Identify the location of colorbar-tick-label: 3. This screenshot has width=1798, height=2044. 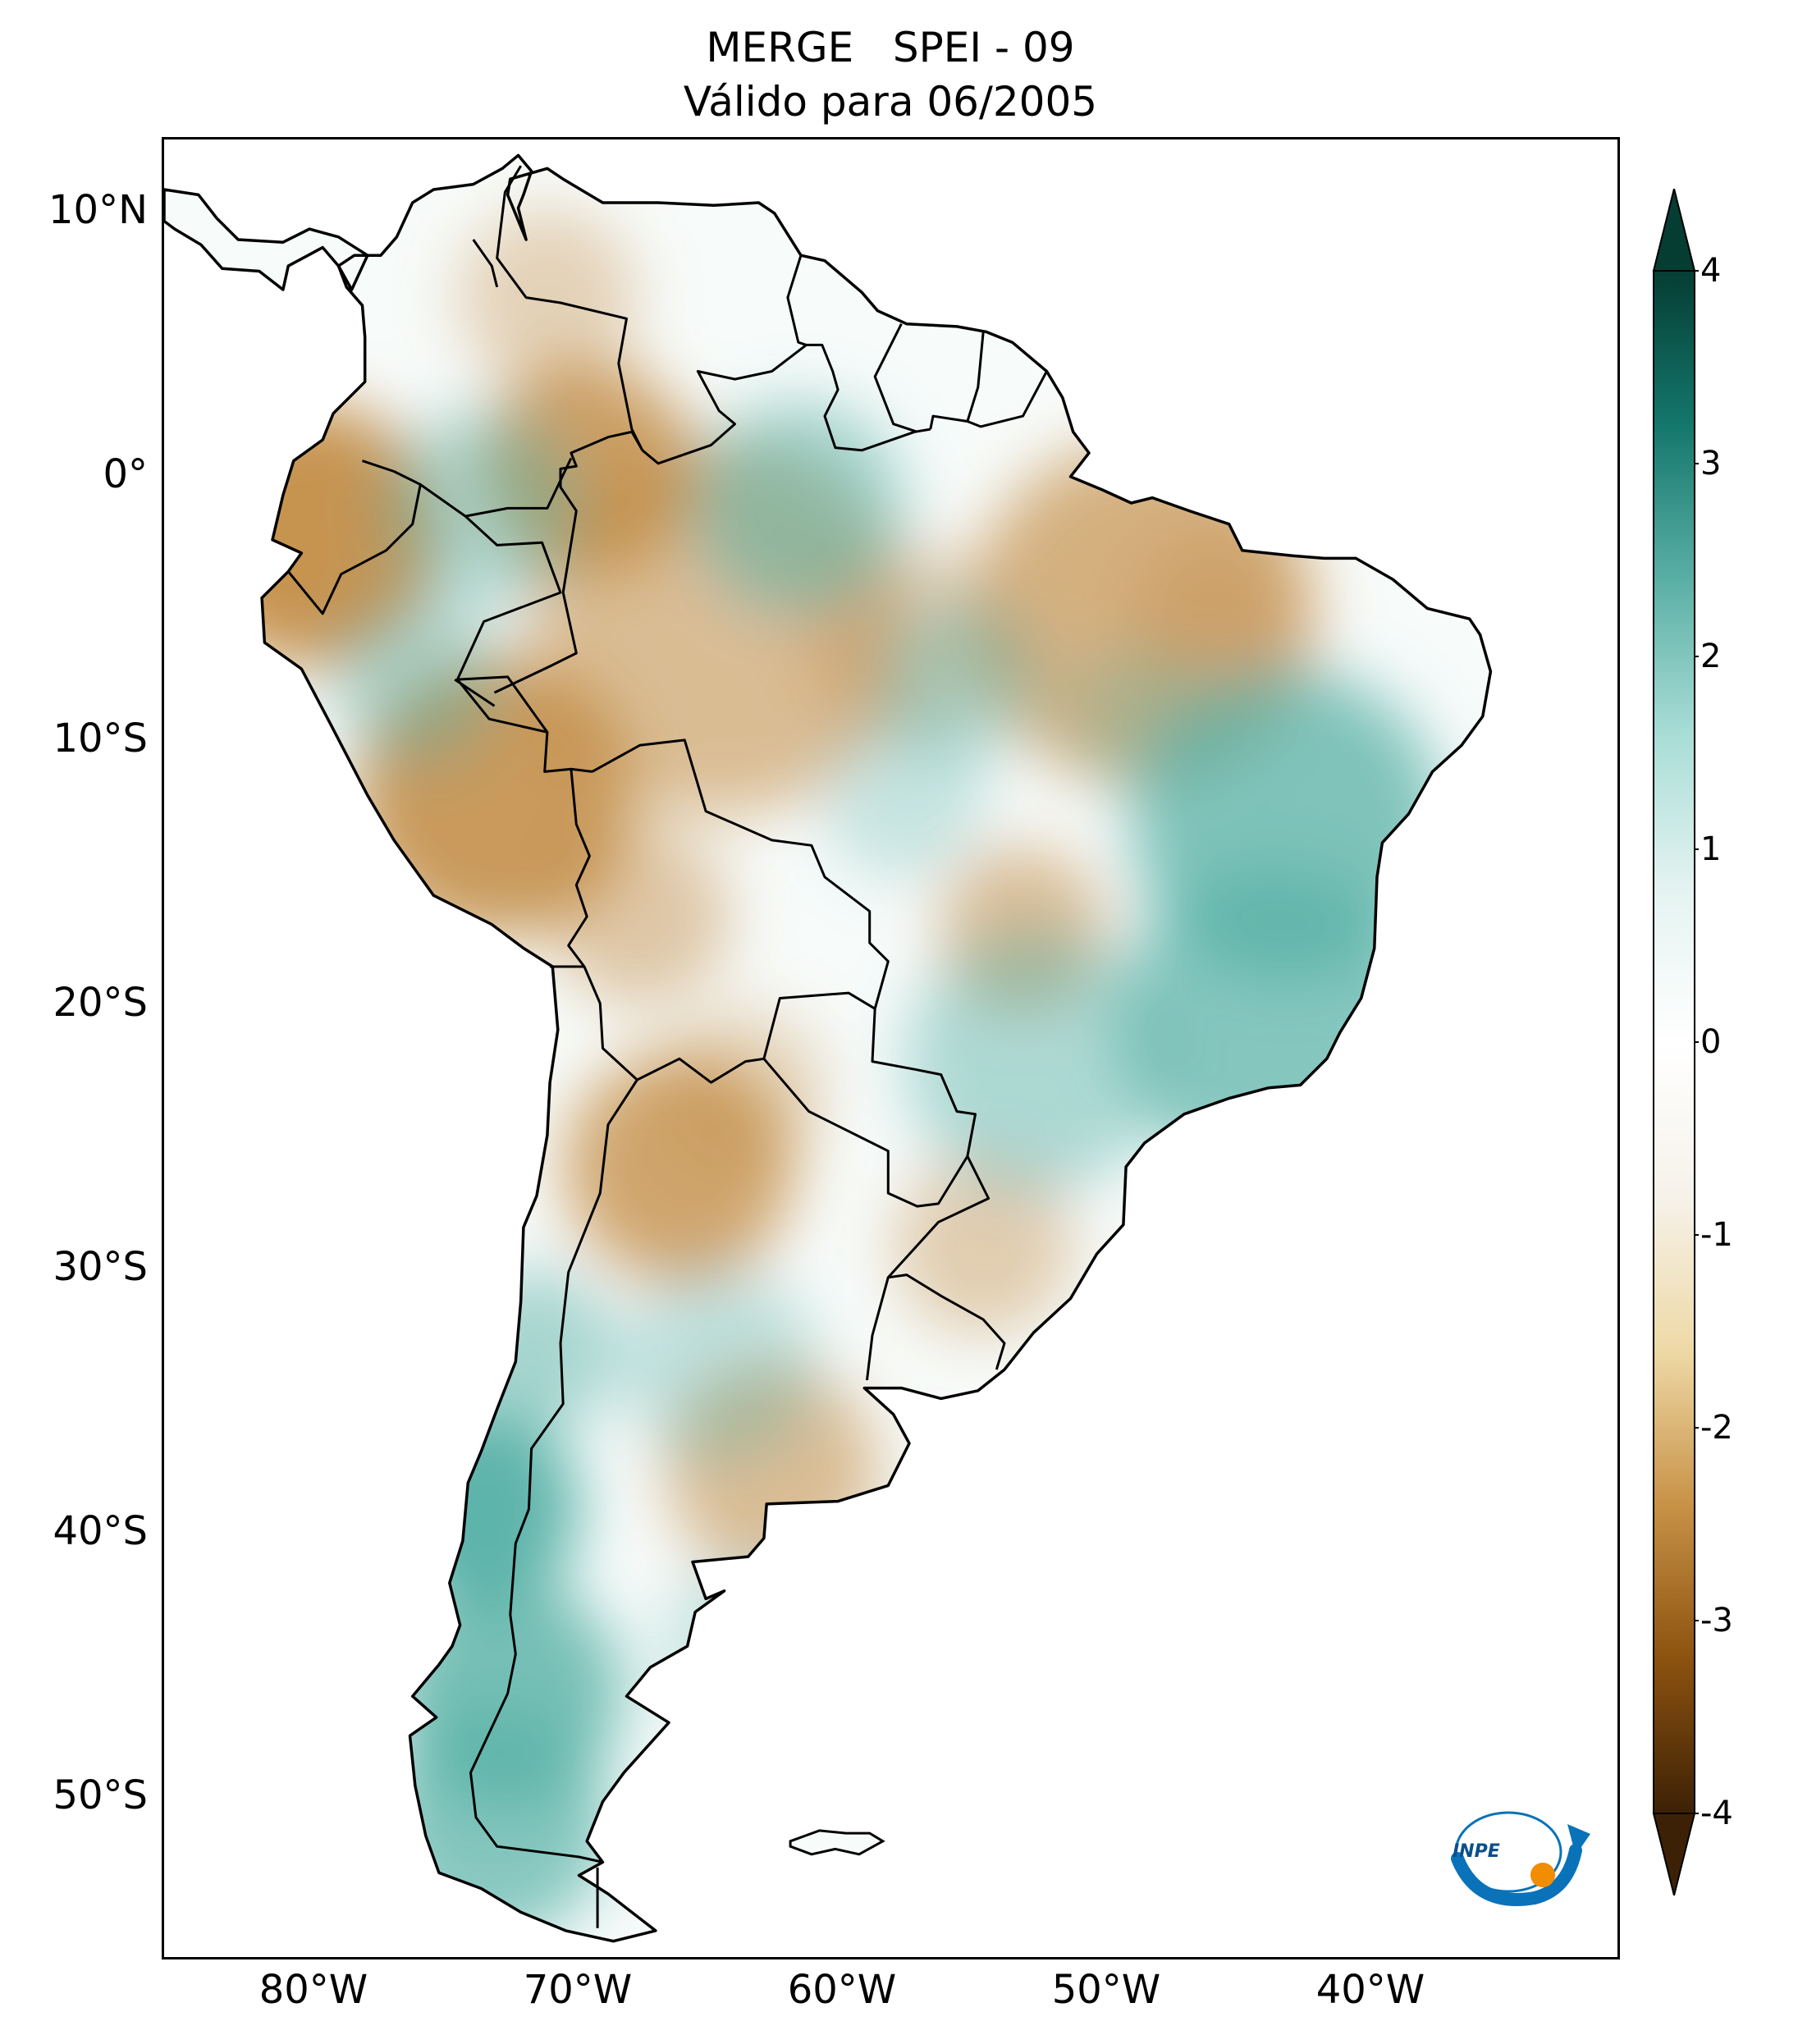
(1711, 463).